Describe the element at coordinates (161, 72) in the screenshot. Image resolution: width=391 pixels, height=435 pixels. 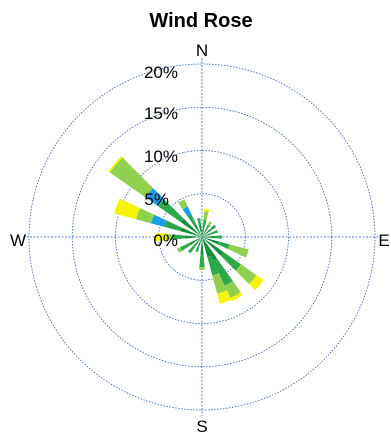
I see `radial-tick-label-20: 20%` at that location.